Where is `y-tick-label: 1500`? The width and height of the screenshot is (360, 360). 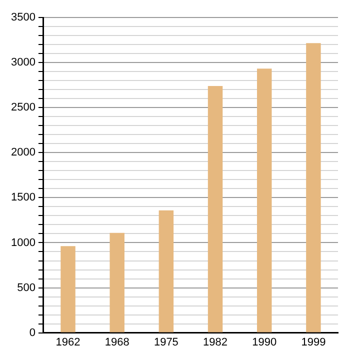
y-tick-label: 1500 is located at coordinates (23, 198).